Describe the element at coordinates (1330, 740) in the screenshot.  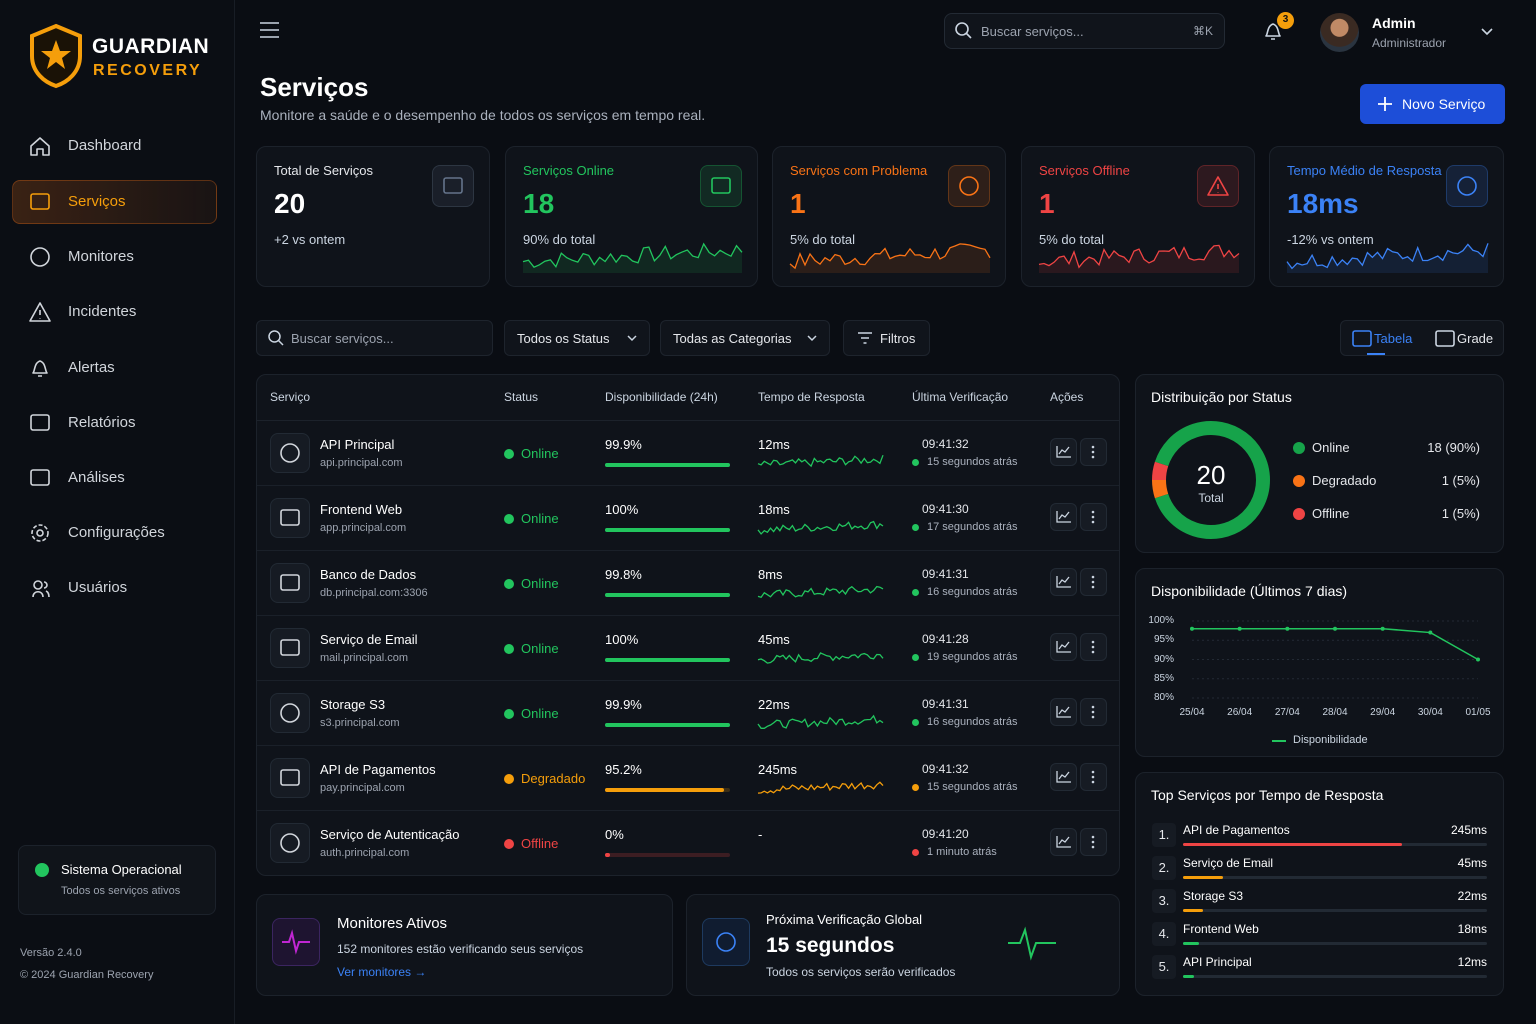
I see `legend-label: Disponibilidade` at that location.